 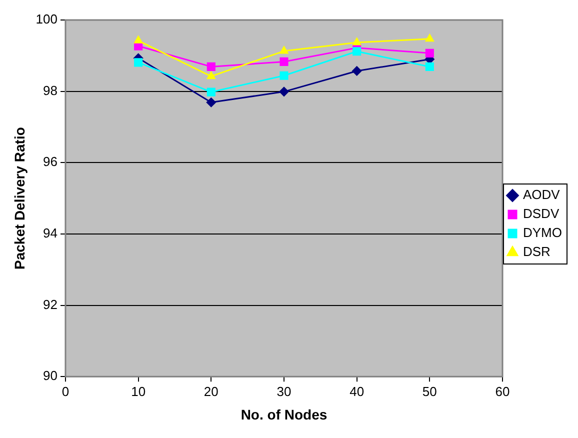 What do you see at coordinates (541, 214) in the screenshot?
I see `legend-label: DSDV` at bounding box center [541, 214].